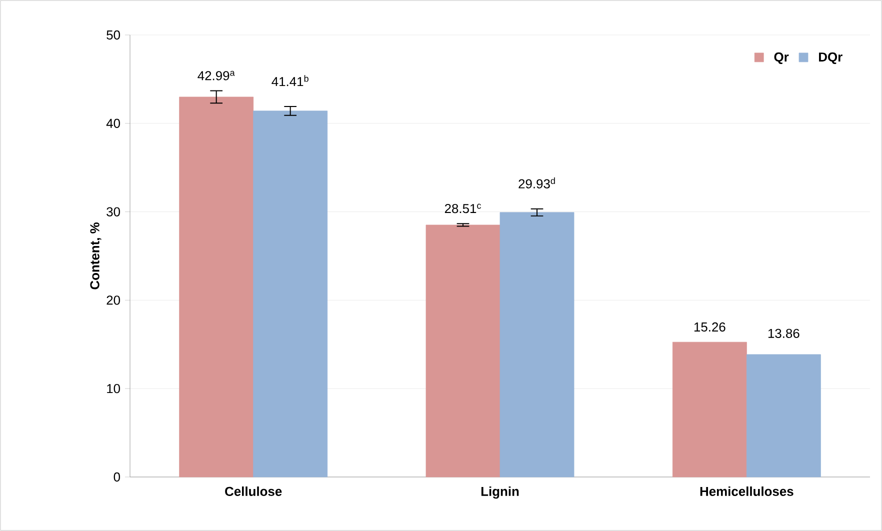 The image size is (882, 531). Describe the element at coordinates (830, 58) in the screenshot. I see `legend-label: DQr` at that location.